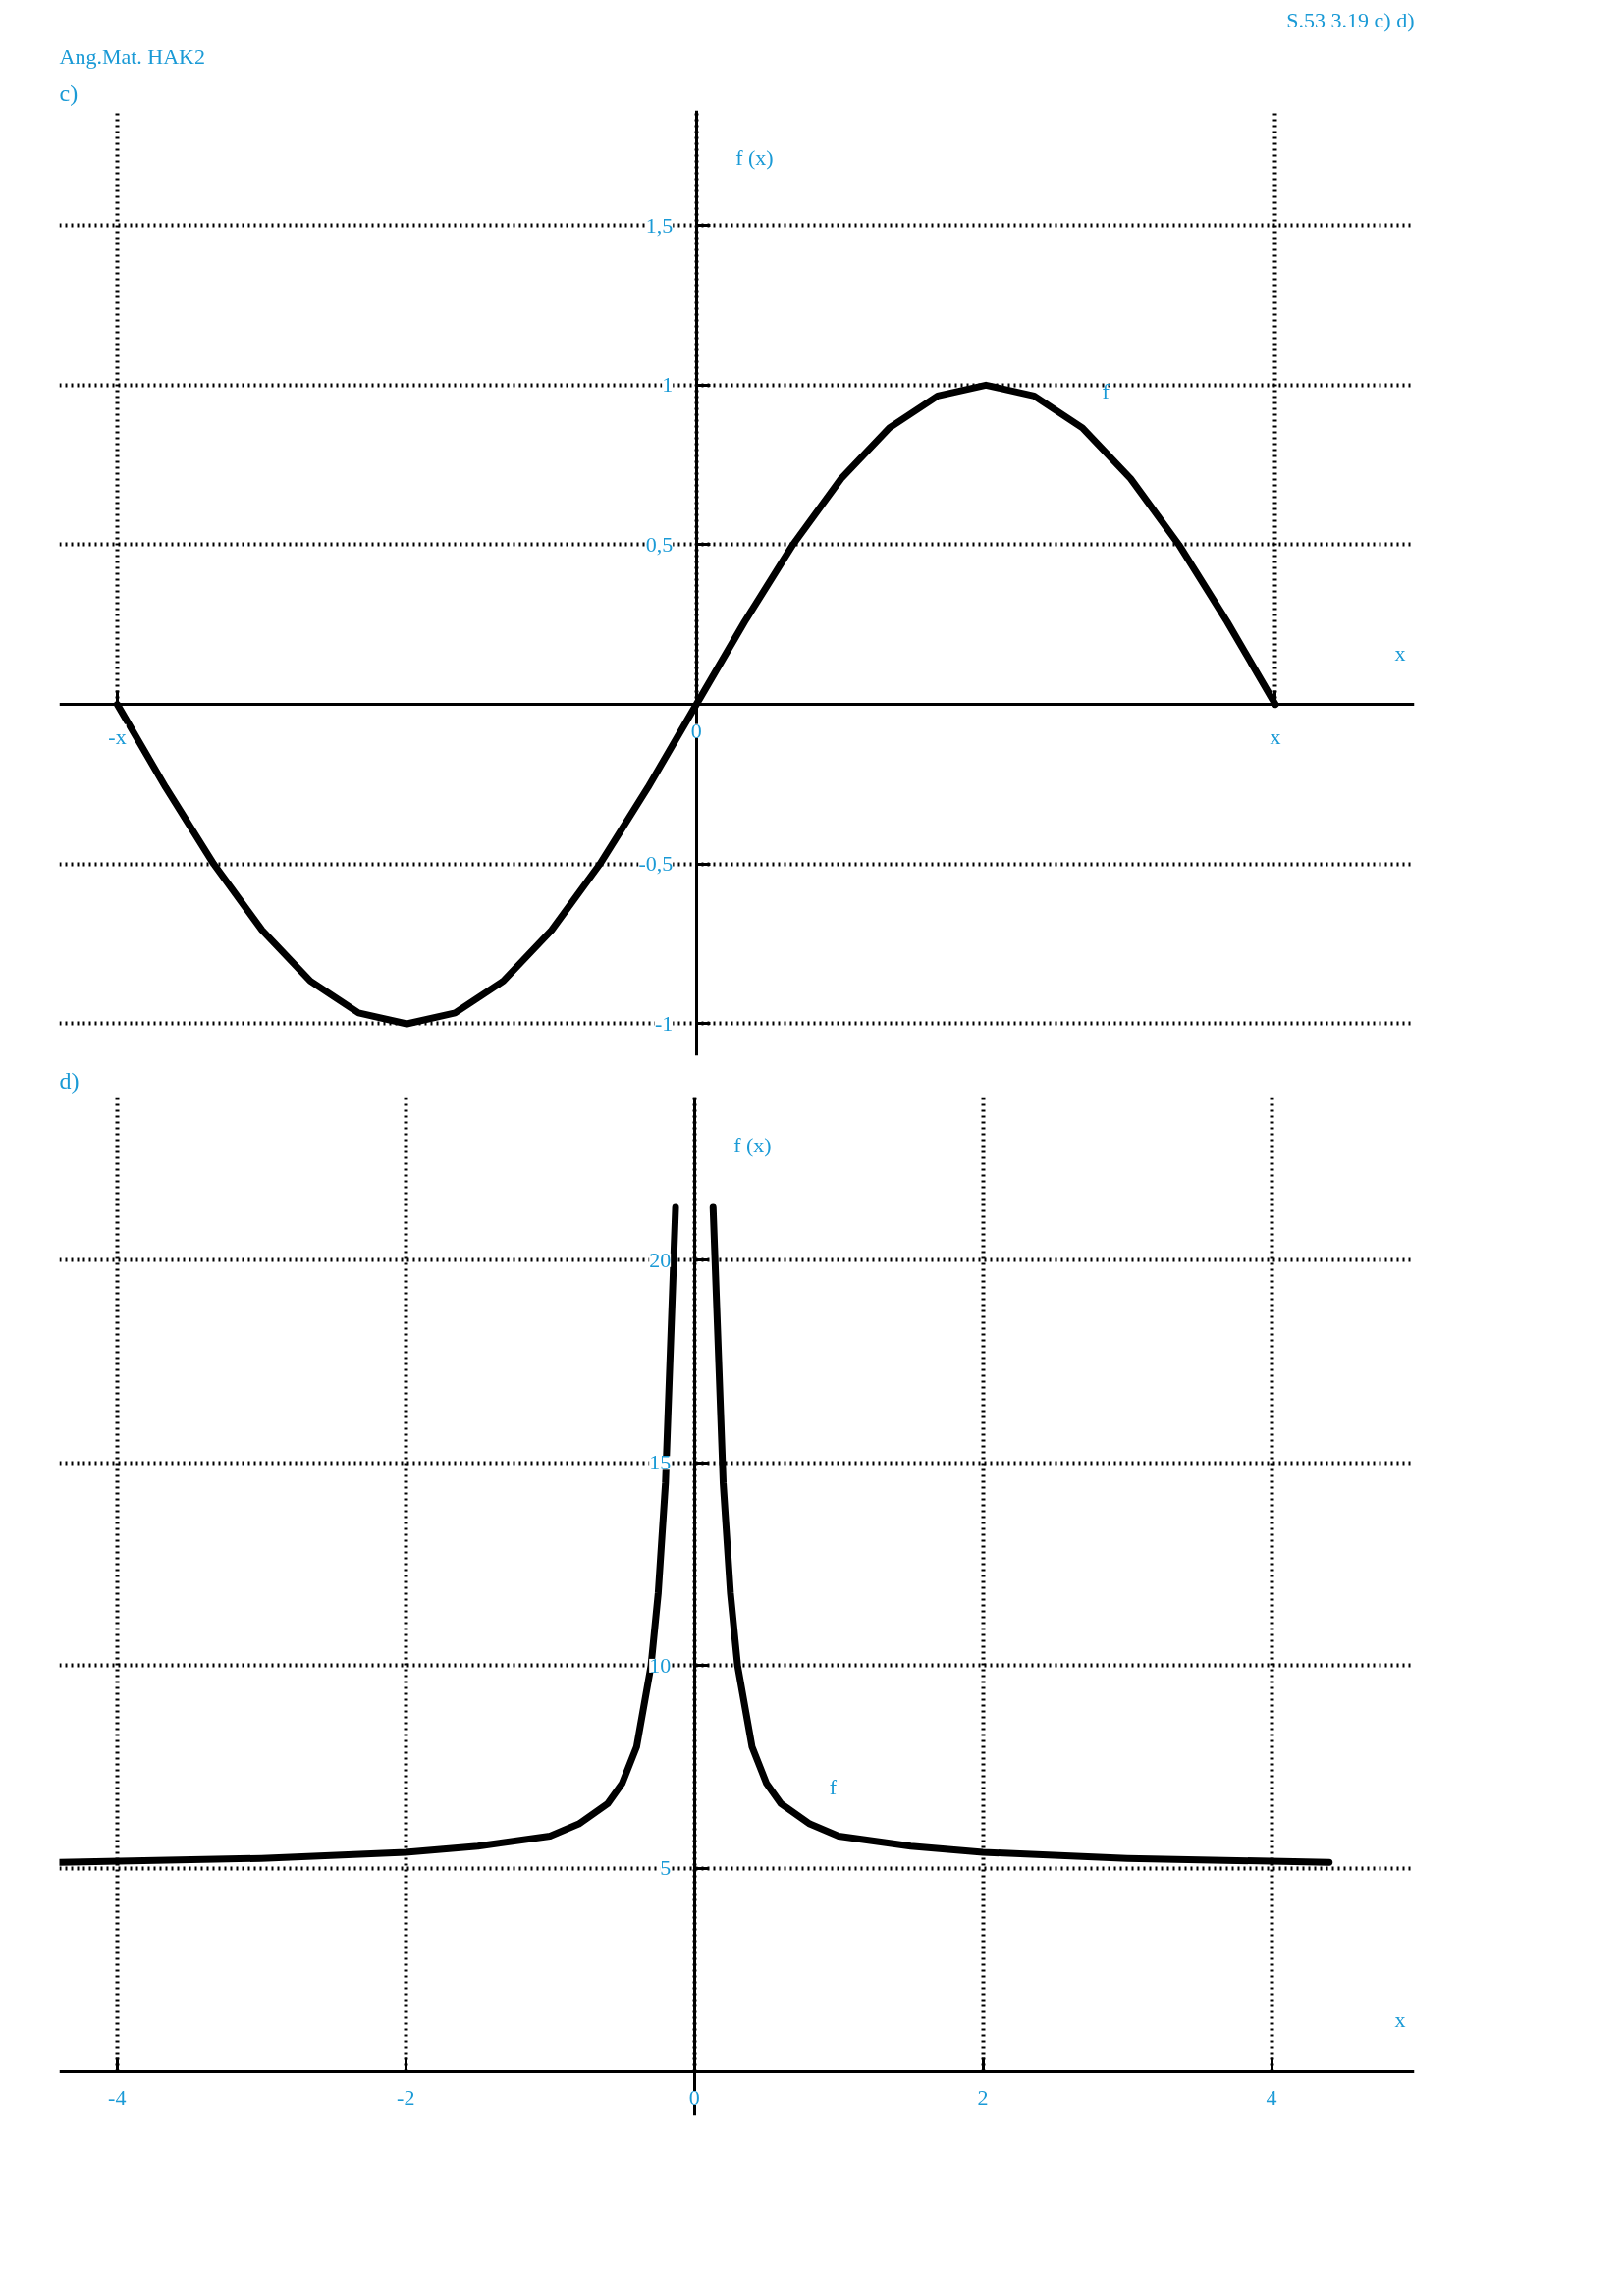  What do you see at coordinates (659, 544) in the screenshot?
I see `y-tick-label: 0,5` at bounding box center [659, 544].